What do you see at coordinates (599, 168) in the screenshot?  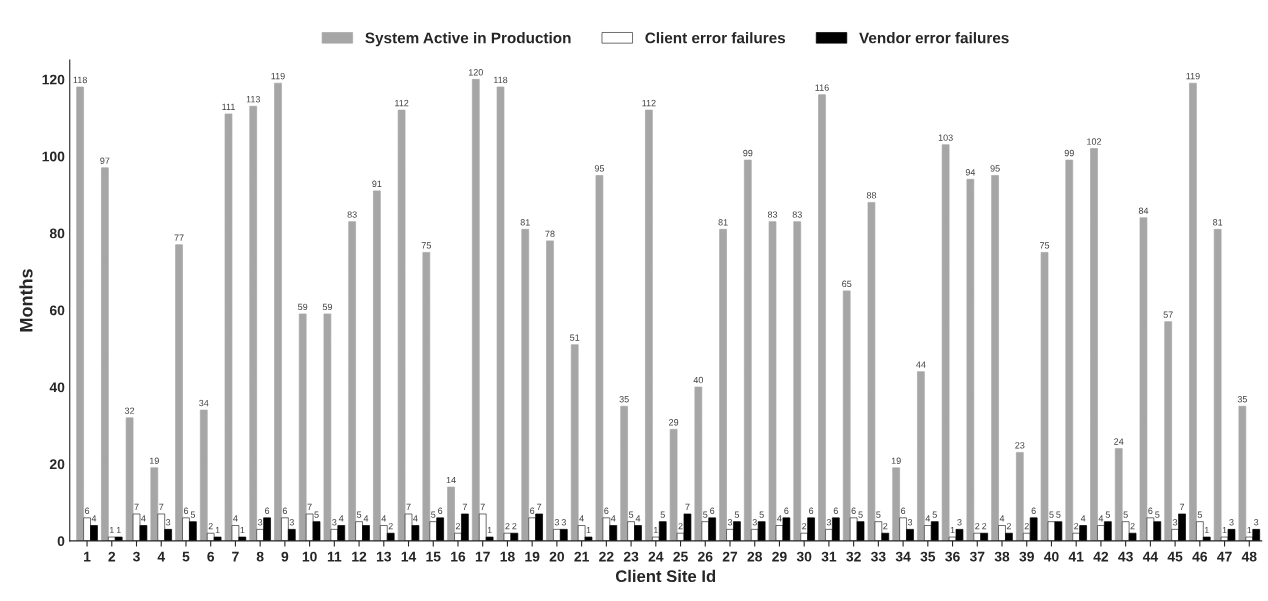 I see `data-label: 95` at bounding box center [599, 168].